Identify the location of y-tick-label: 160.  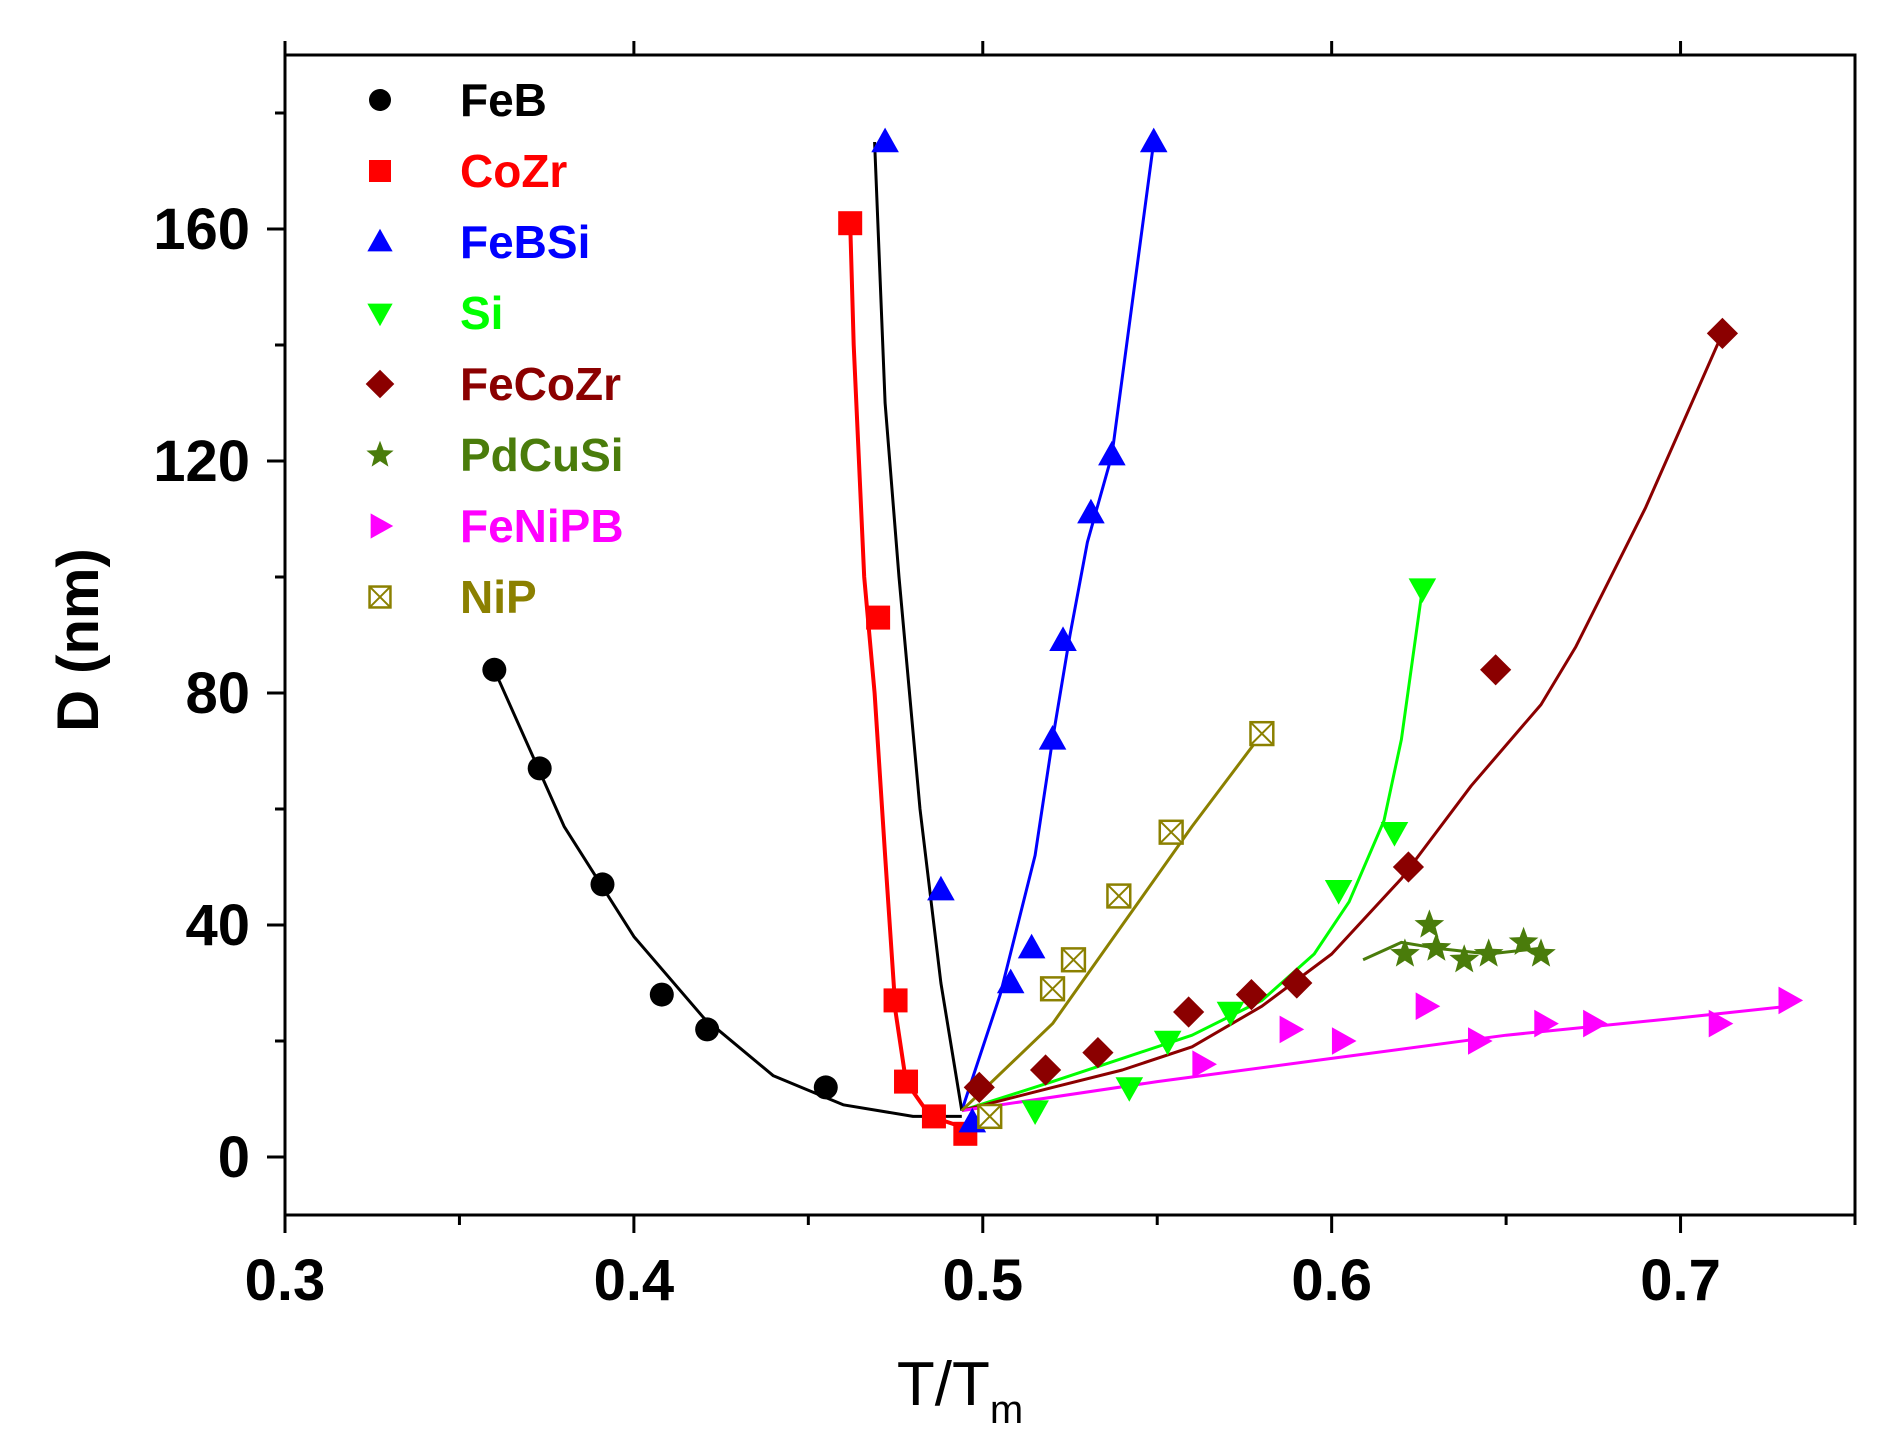
(201, 229).